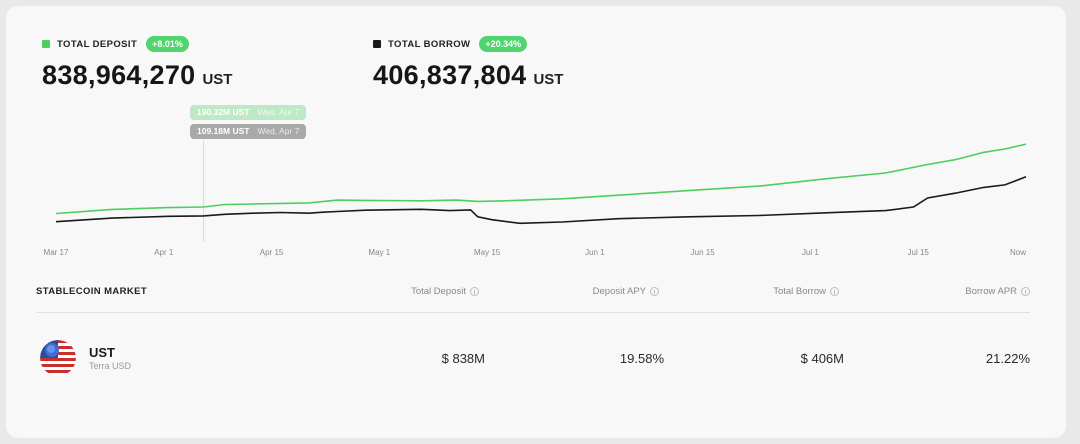 The height and width of the screenshot is (444, 1080). I want to click on total-deposit-value: 838,964,270, so click(119, 75).